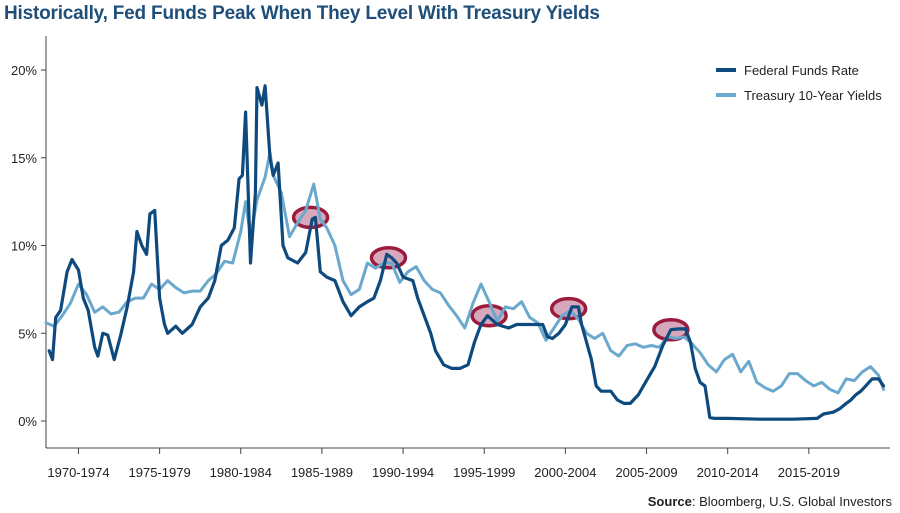 The image size is (900, 513). What do you see at coordinates (403, 472) in the screenshot?
I see `x-tick-label: 1990-1994` at bounding box center [403, 472].